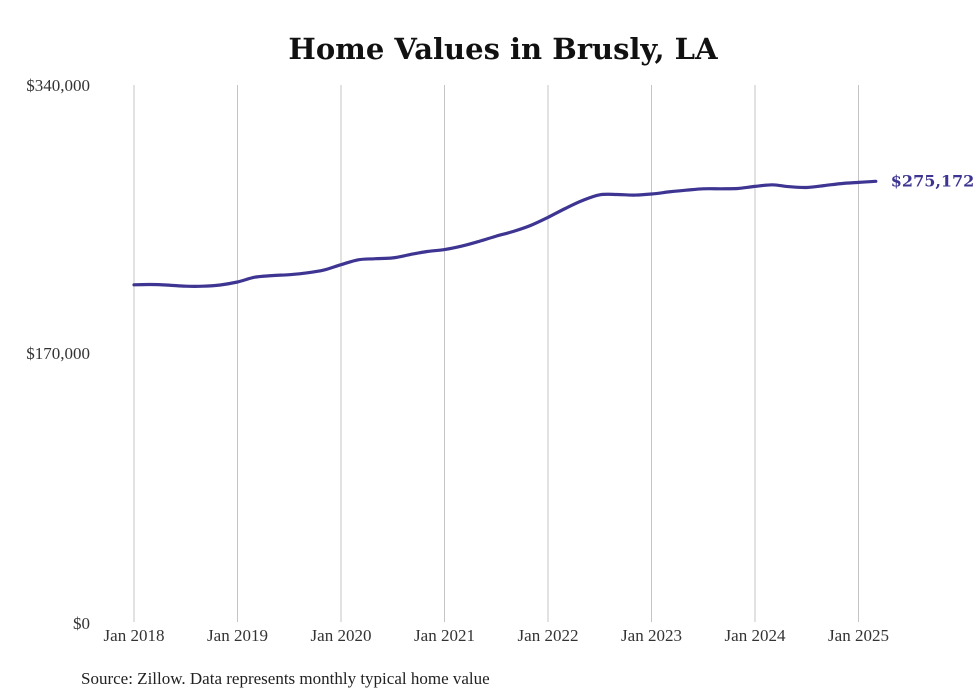 This screenshot has width=980, height=699. I want to click on y-axis-ticks: $340,000 $170,000 $0, so click(58, 354).